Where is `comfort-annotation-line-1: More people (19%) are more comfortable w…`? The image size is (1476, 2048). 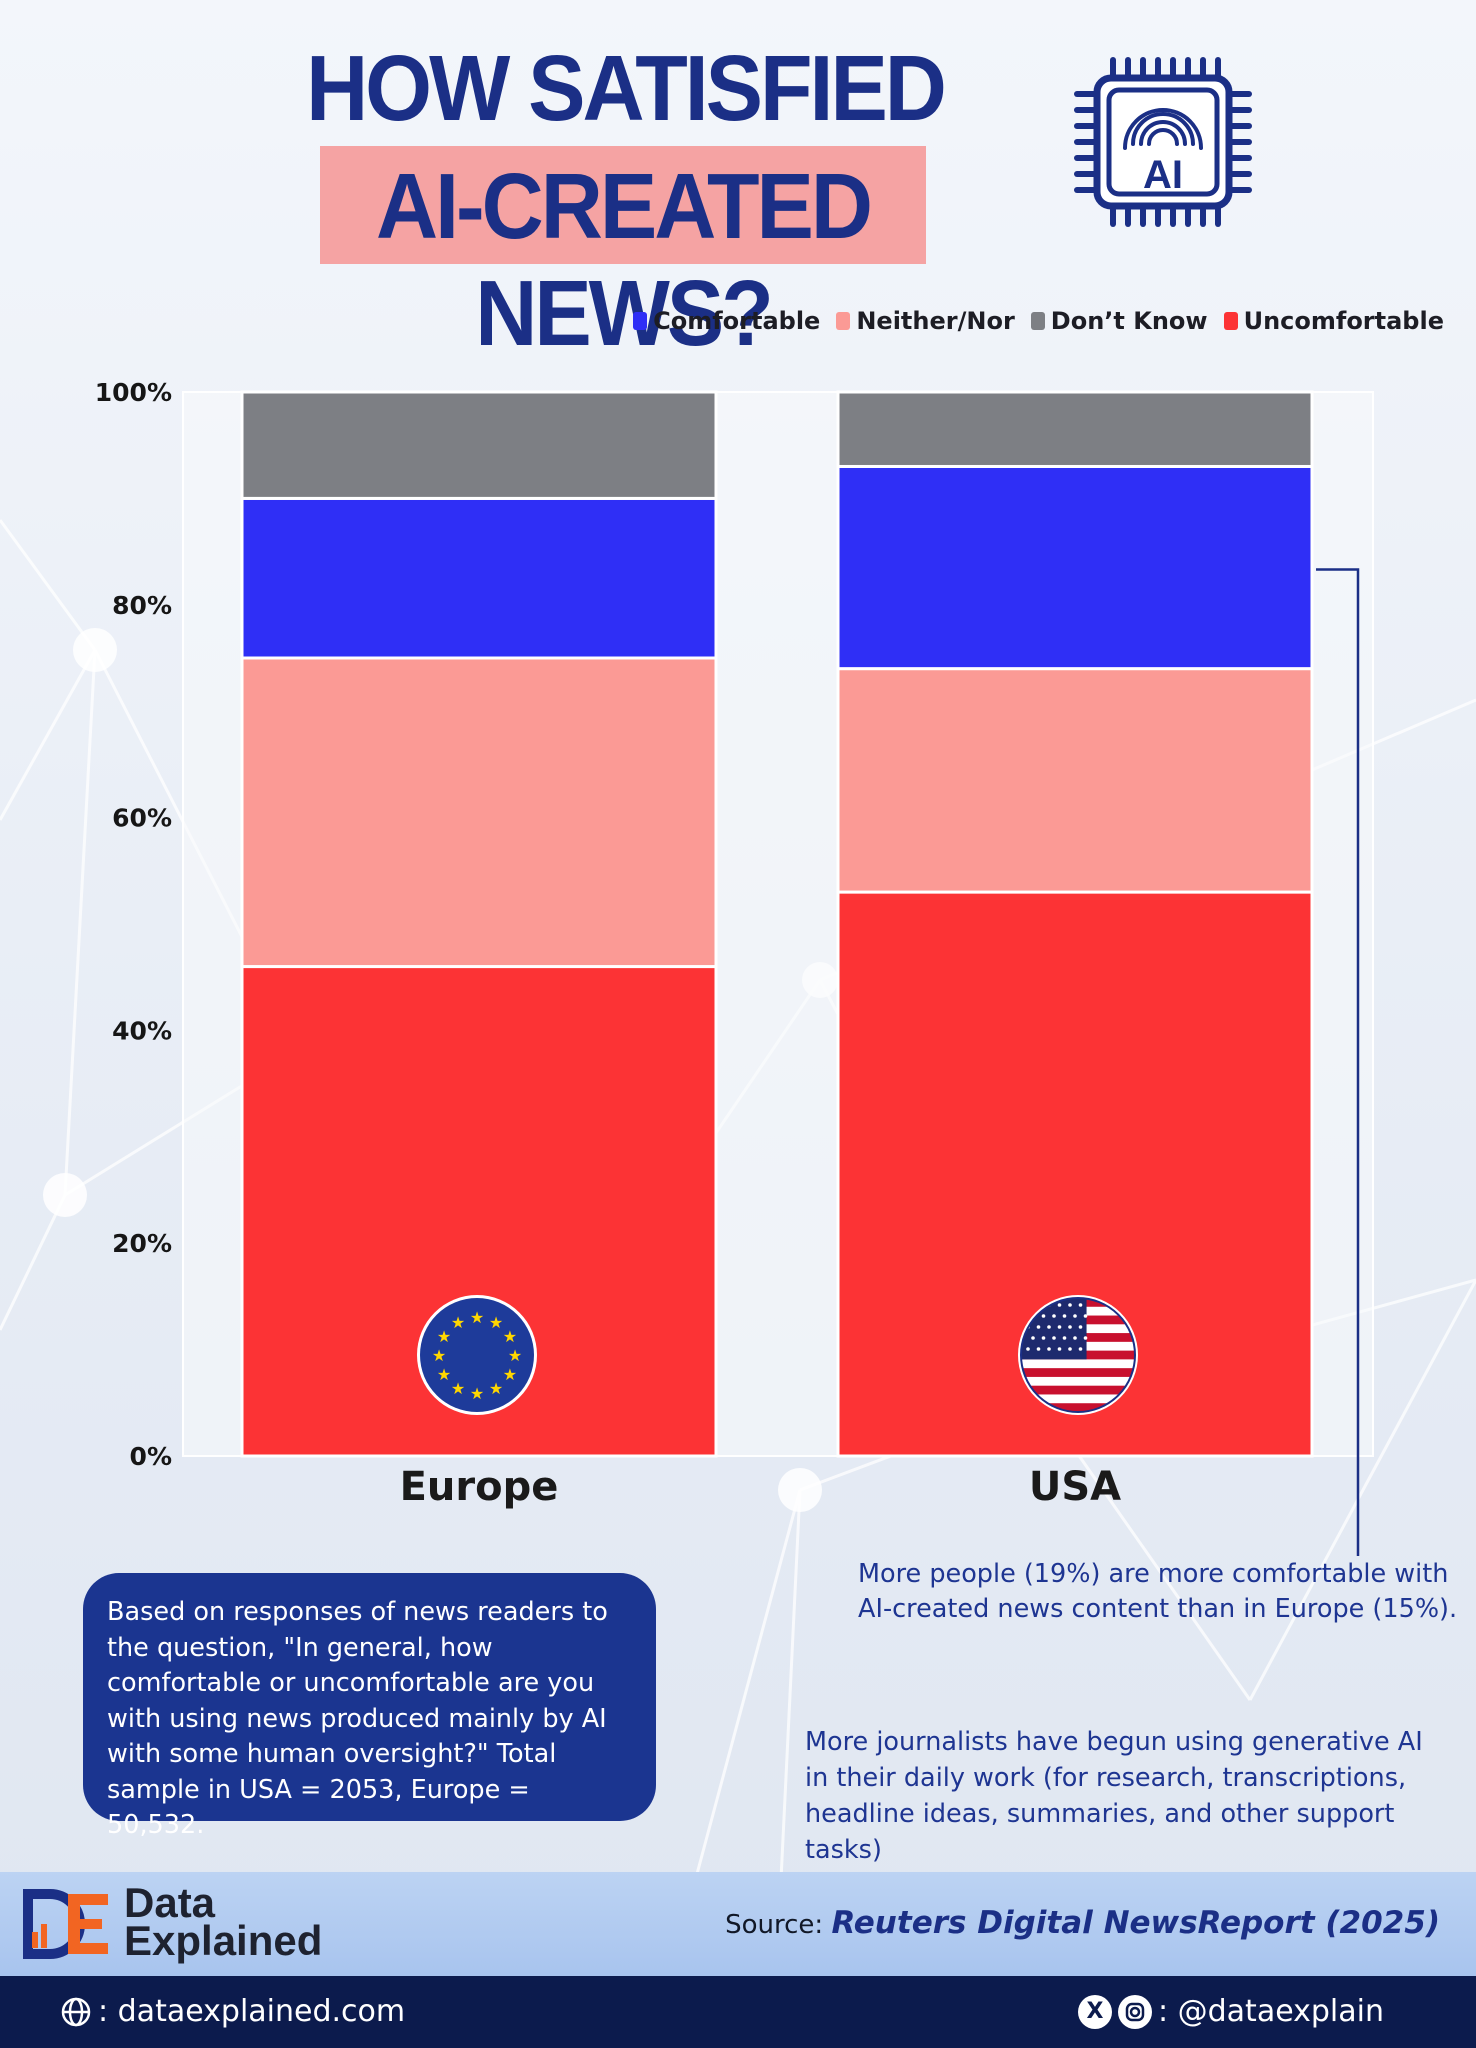
comfort-annotation-line-1: More people (19%) are more comfortable w… is located at coordinates (1153, 1574).